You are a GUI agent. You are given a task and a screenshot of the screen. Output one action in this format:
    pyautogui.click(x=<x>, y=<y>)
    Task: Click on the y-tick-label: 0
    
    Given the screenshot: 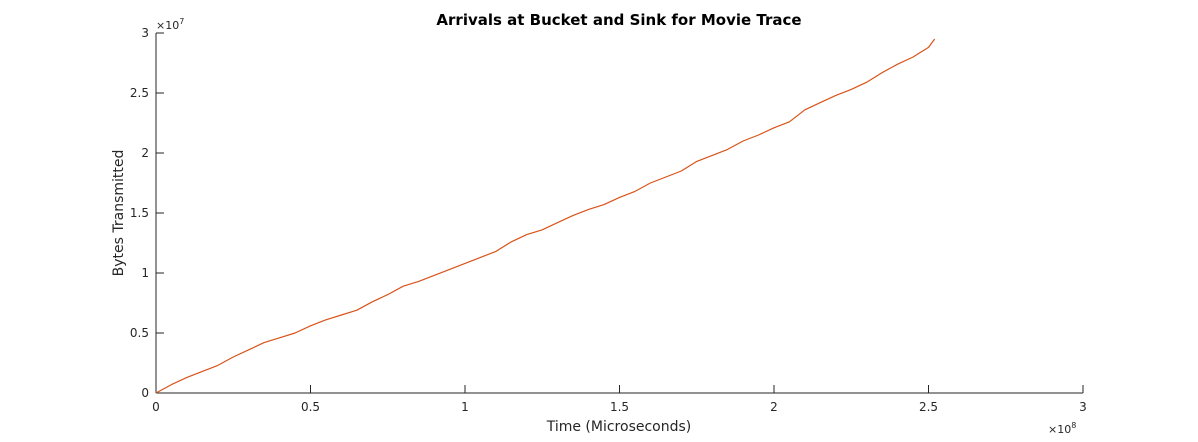 What is the action you would take?
    pyautogui.click(x=145, y=393)
    